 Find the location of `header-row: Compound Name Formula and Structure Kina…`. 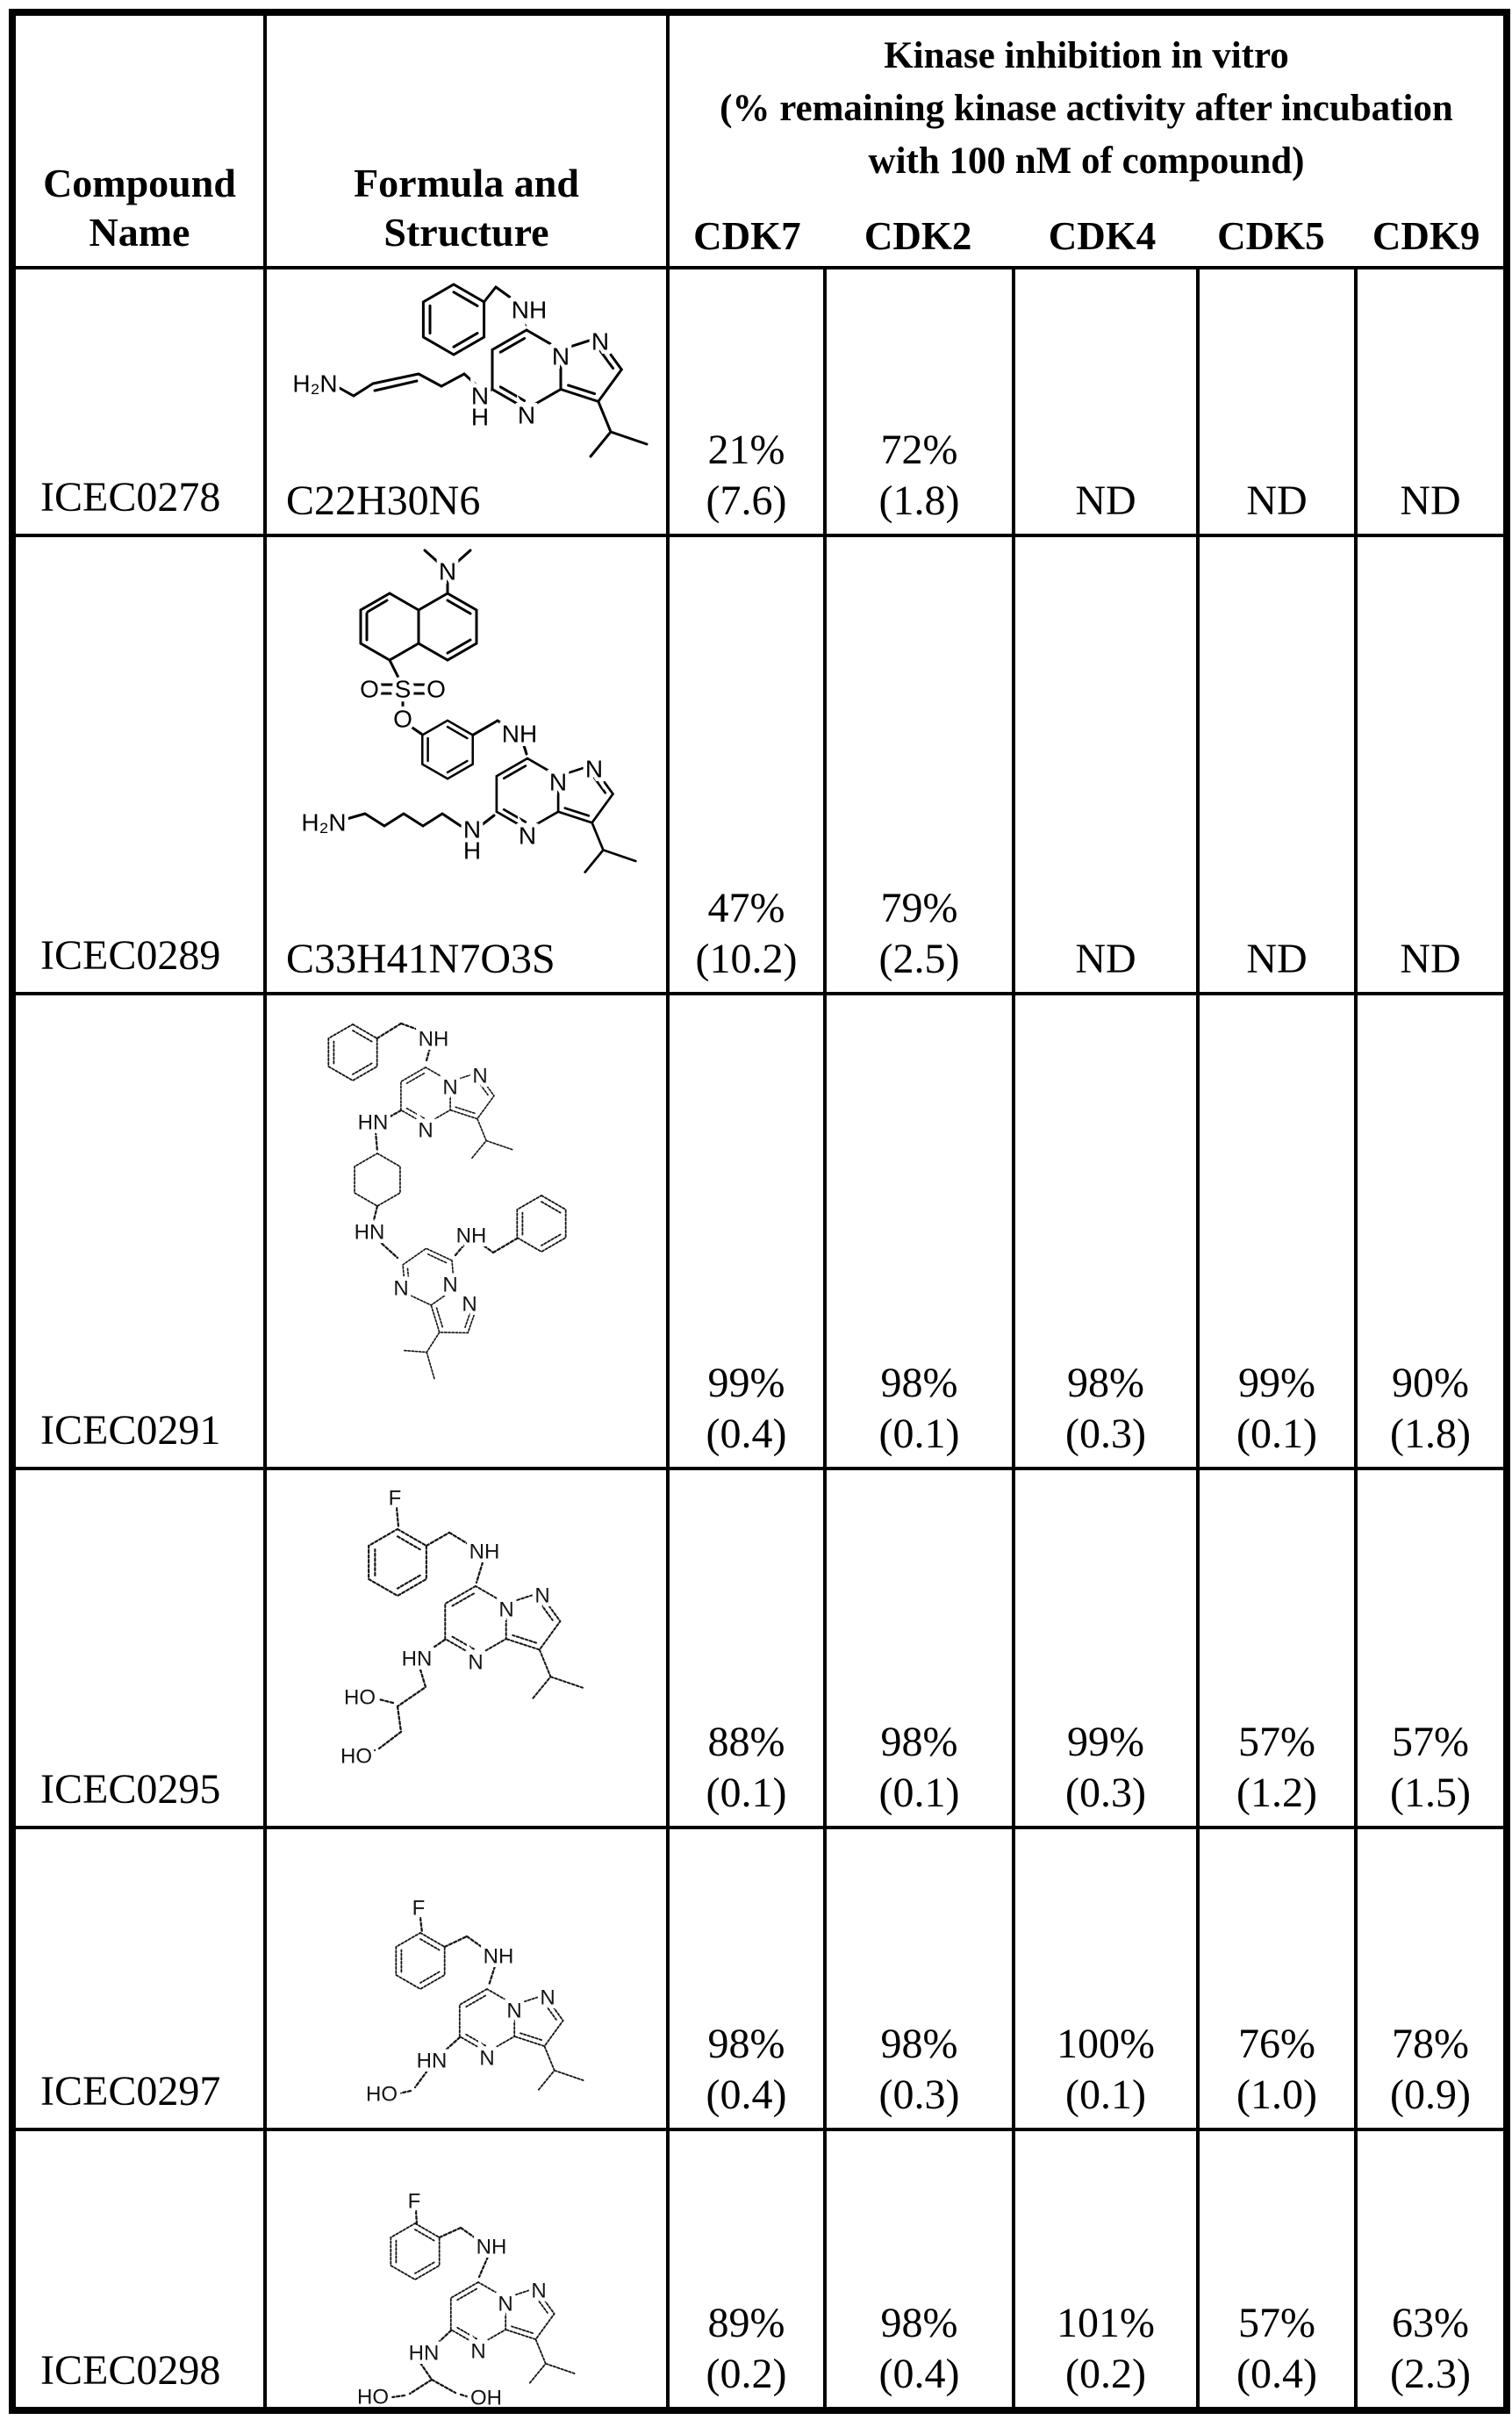

header-row: Compound Name Formula and Structure Kina… is located at coordinates (759, 140).